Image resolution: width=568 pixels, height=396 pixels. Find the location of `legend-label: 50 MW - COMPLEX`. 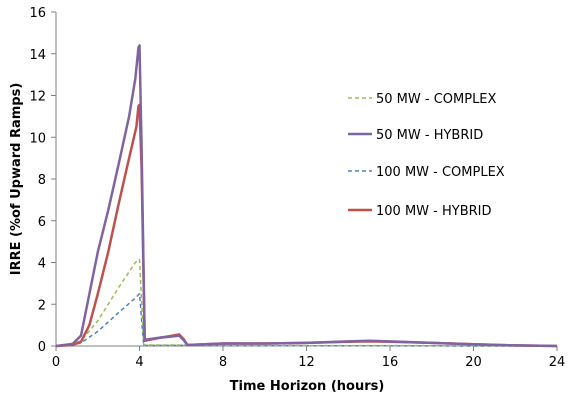

legend-label: 50 MW - COMPLEX is located at coordinates (436, 99).